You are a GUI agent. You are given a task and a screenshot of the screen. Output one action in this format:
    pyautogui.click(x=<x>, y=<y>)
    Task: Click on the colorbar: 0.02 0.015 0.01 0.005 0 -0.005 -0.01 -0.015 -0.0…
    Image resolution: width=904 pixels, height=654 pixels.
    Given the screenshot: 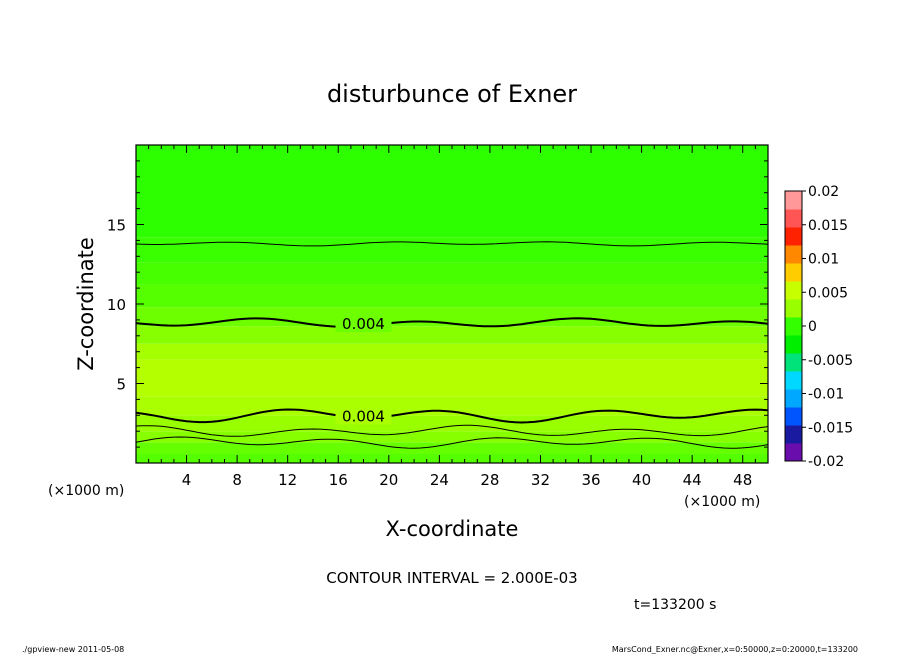 What is the action you would take?
    pyautogui.click(x=818, y=327)
    